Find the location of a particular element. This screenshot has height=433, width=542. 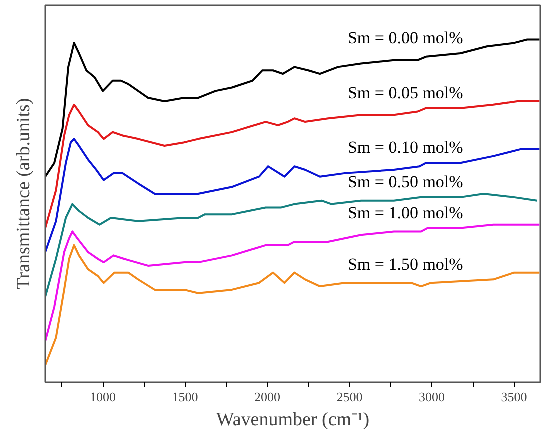

x-tick-label: 3500 is located at coordinates (514, 397).